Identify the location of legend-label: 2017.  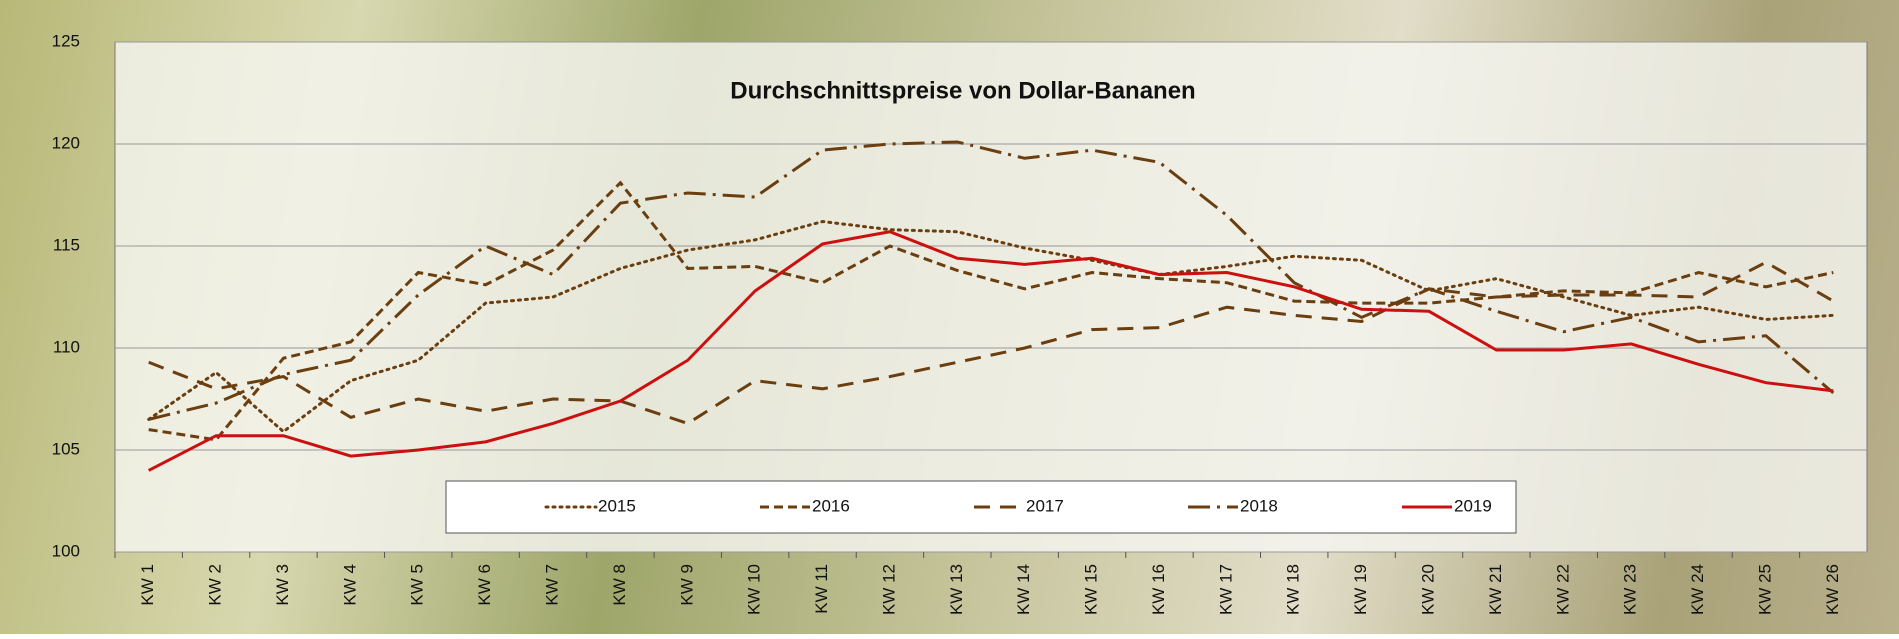
(1045, 505).